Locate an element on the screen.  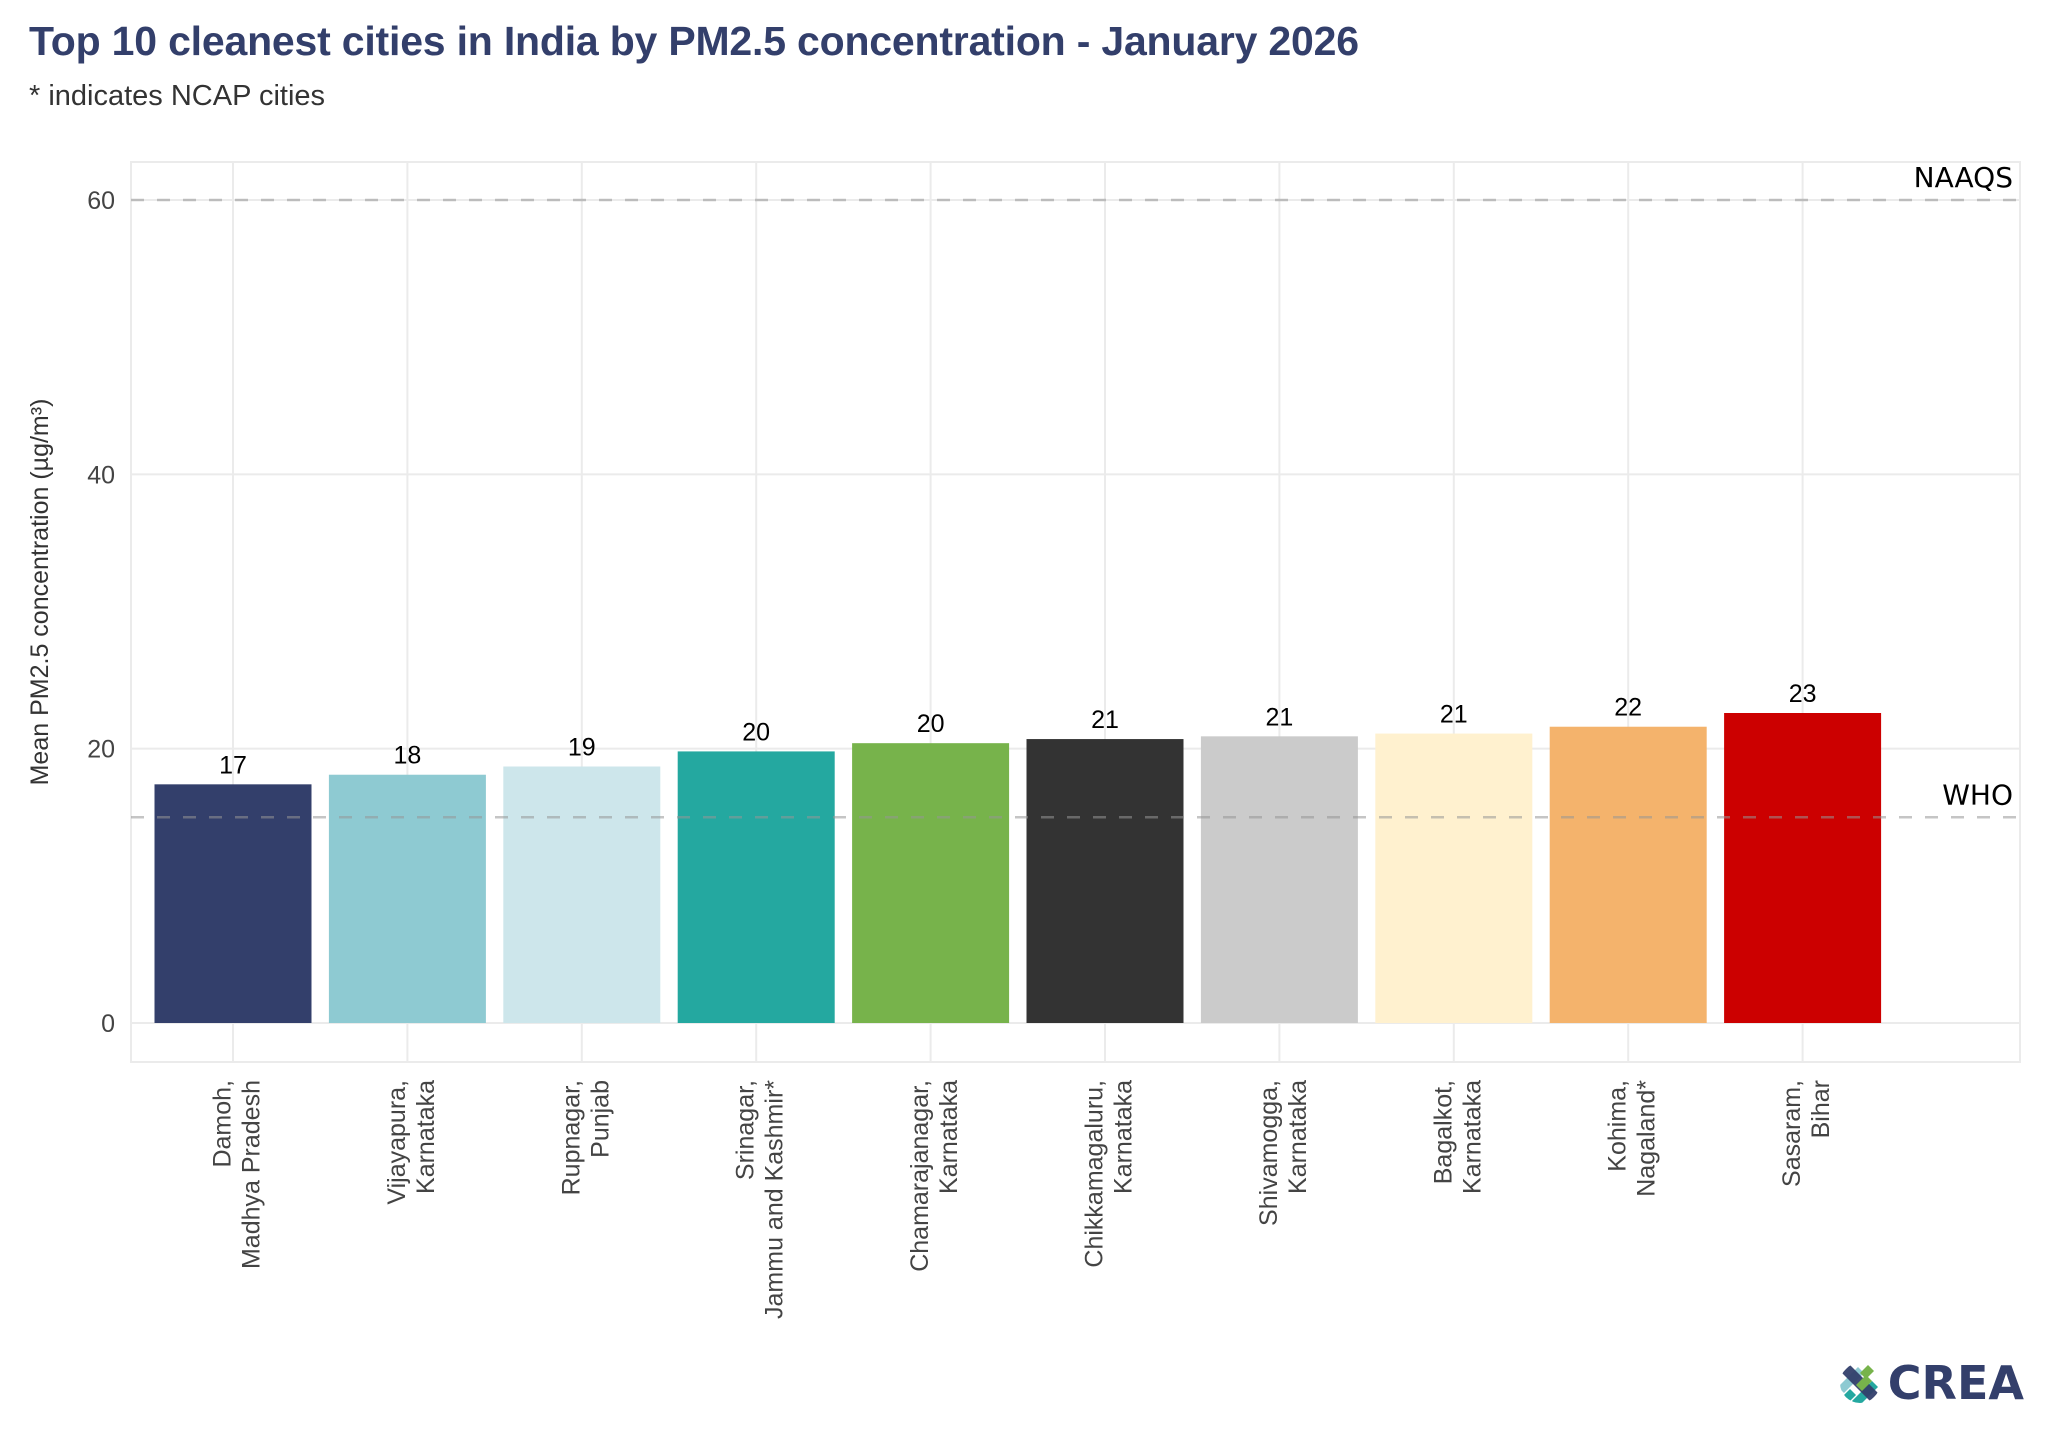
x-tick-label-line: Vijayapura, is located at coordinates (397, 1142).